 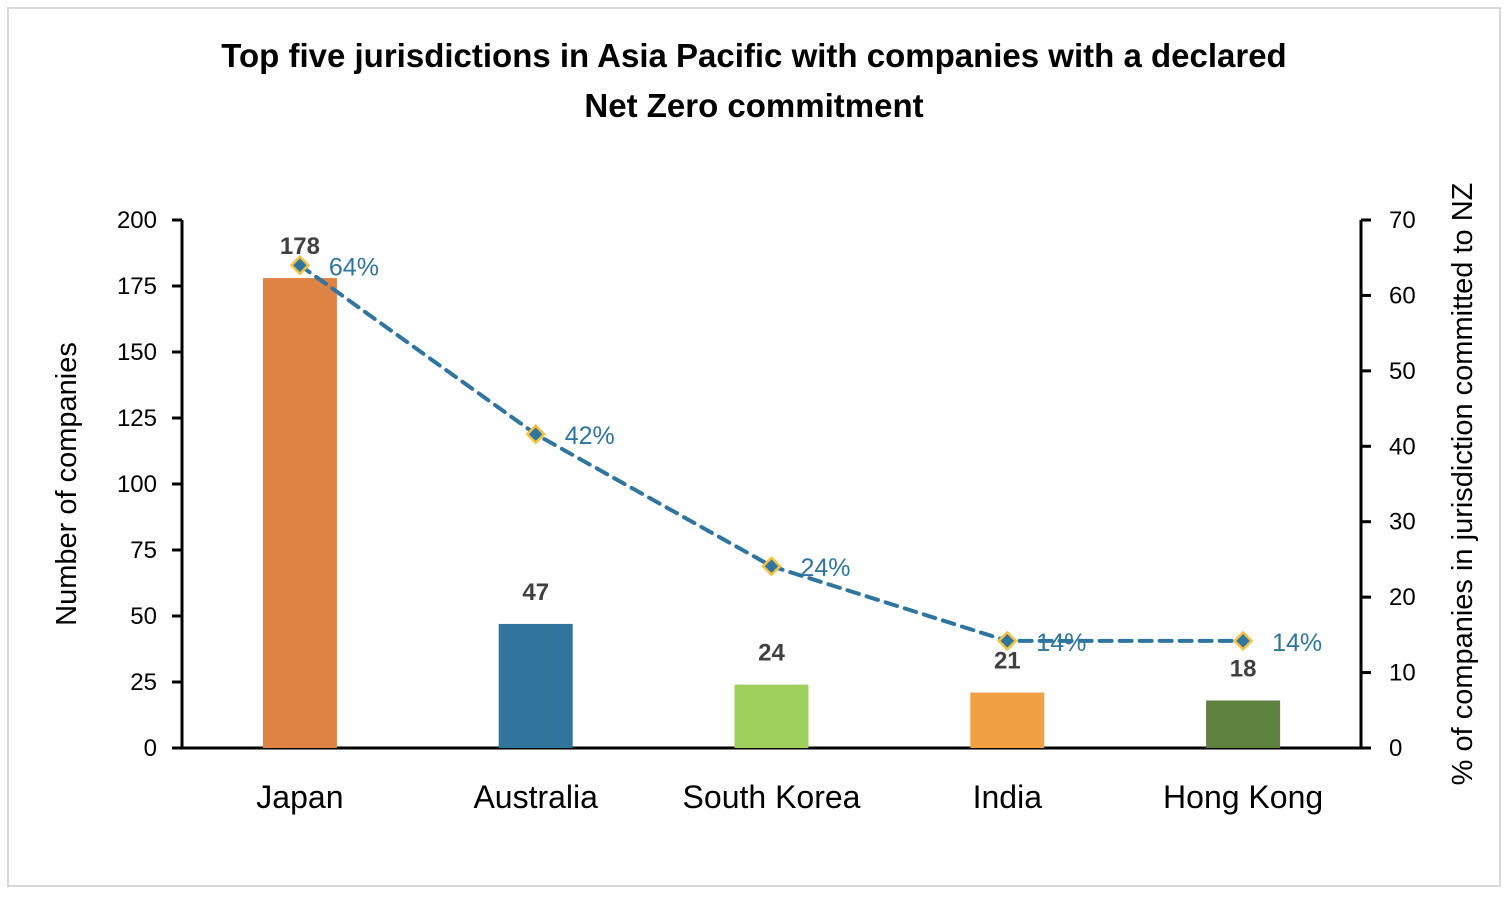 What do you see at coordinates (1402, 446) in the screenshot?
I see `y2-tick-label: 40` at bounding box center [1402, 446].